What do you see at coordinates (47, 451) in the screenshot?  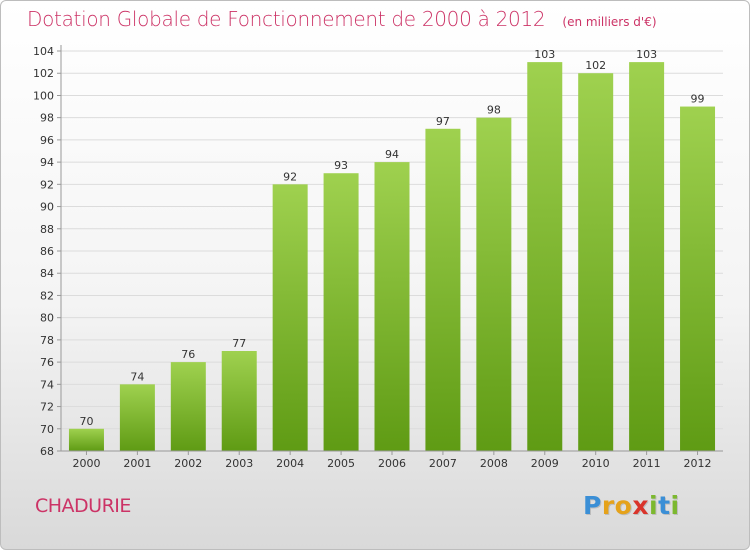 I see `y-tick-label: 68` at bounding box center [47, 451].